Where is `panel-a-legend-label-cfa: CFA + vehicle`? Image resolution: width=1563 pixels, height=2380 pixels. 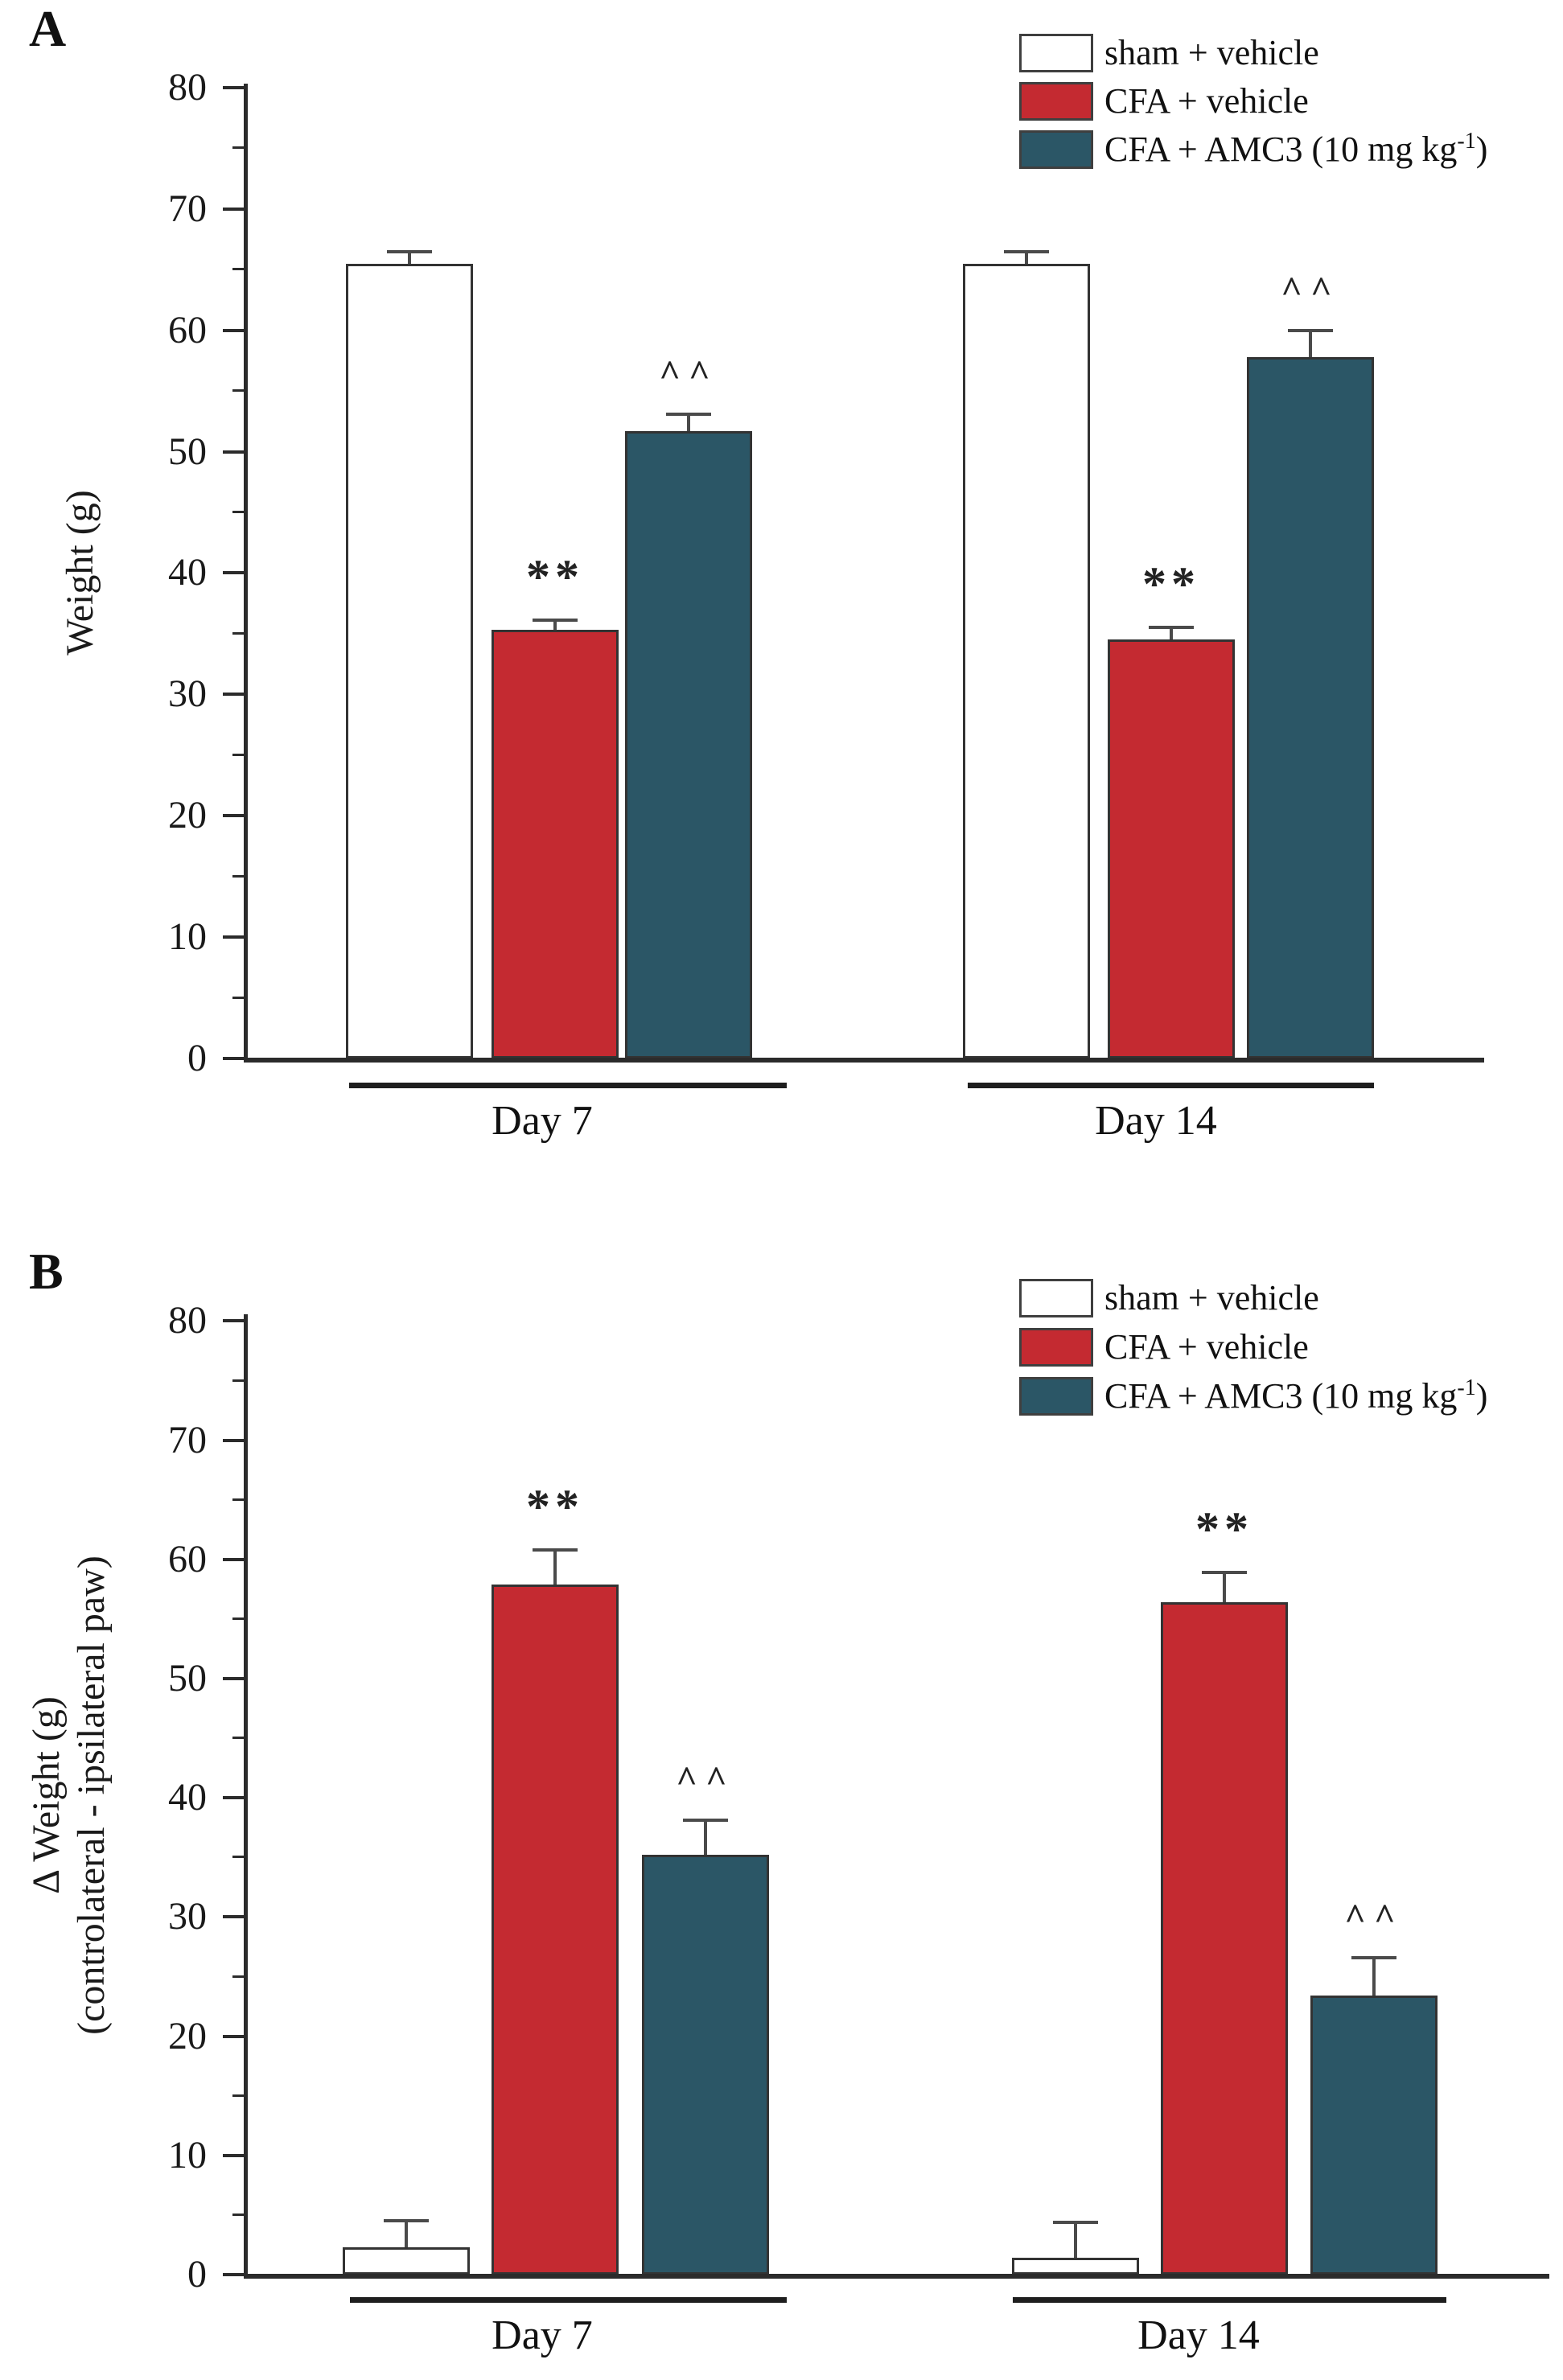 panel-a-legend-label-cfa: CFA + vehicle is located at coordinates (1206, 101).